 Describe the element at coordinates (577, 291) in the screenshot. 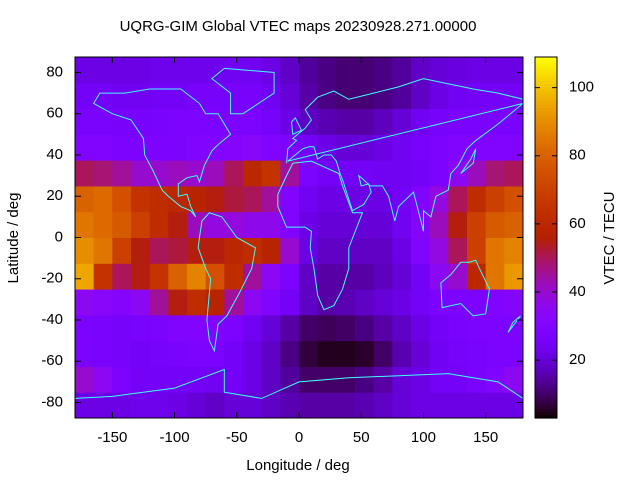

I see `colorbar-tick-label: 40` at that location.